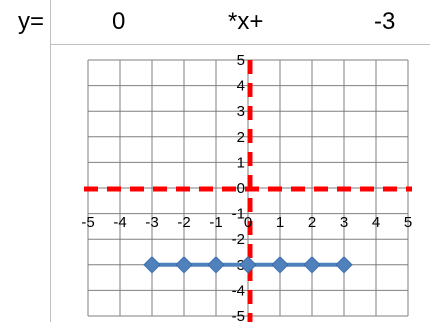  What do you see at coordinates (215, 222) in the screenshot?
I see `x-tick-label: -1` at bounding box center [215, 222].